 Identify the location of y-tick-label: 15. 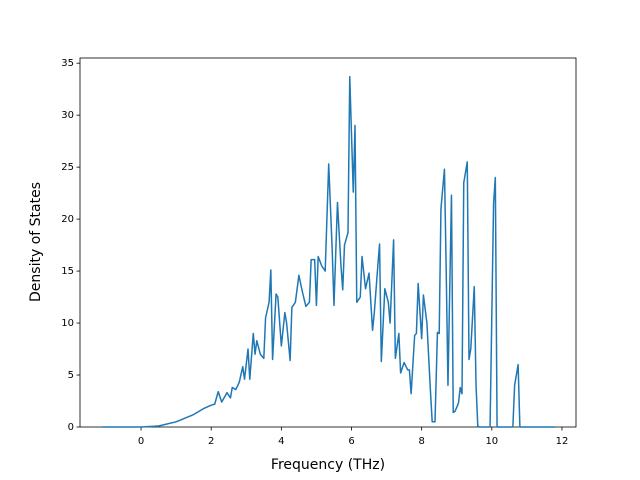
(67, 271).